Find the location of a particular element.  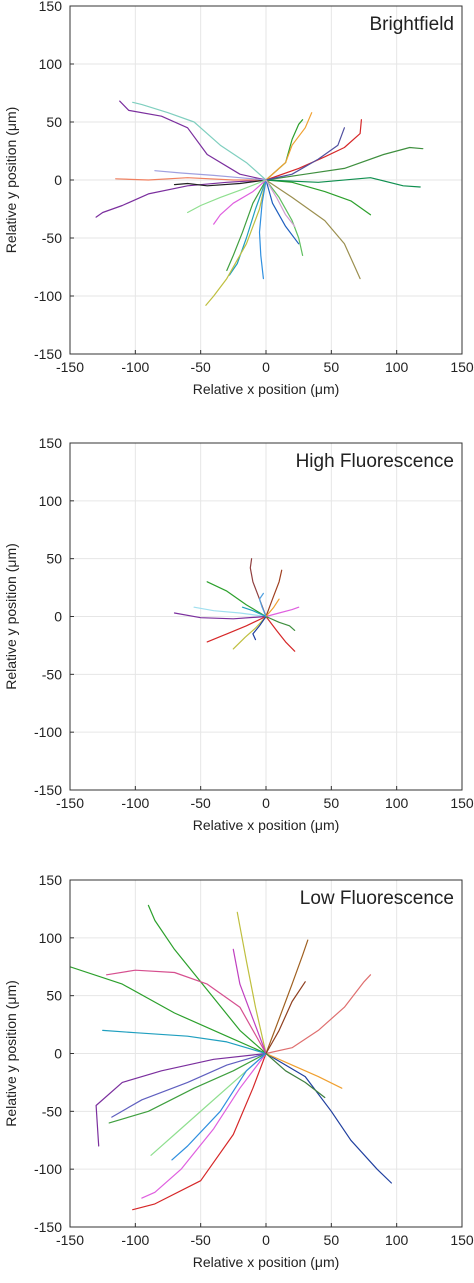

trajectories is located at coordinates (259, 203).